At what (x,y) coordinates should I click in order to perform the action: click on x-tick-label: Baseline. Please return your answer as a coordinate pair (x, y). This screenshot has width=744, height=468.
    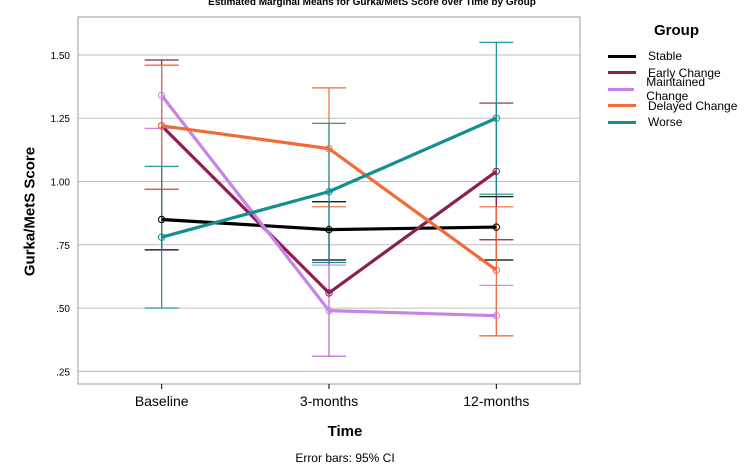
    Looking at the image, I should click on (162, 401).